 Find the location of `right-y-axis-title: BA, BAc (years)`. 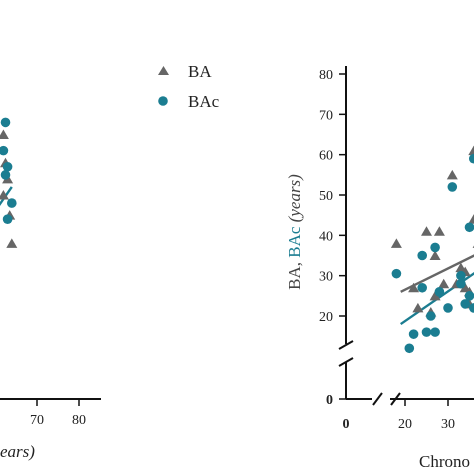

right-y-axis-title: BA, BAc (years) is located at coordinates (294, 232).